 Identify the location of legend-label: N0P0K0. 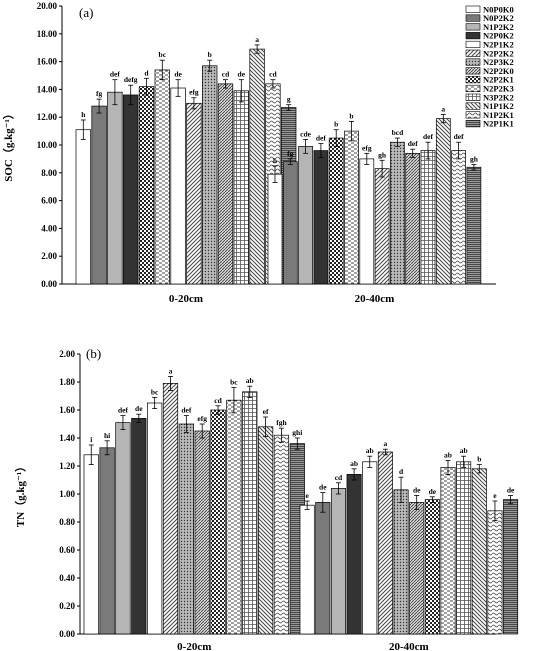
(498, 9).